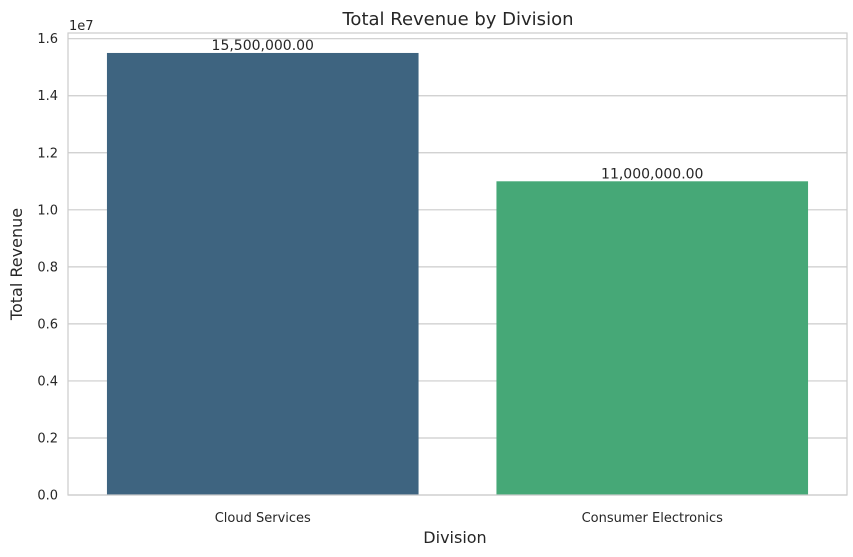 The height and width of the screenshot is (557, 853). I want to click on data-labels: 15,500,000.00 11,000,000.00, so click(458, 110).